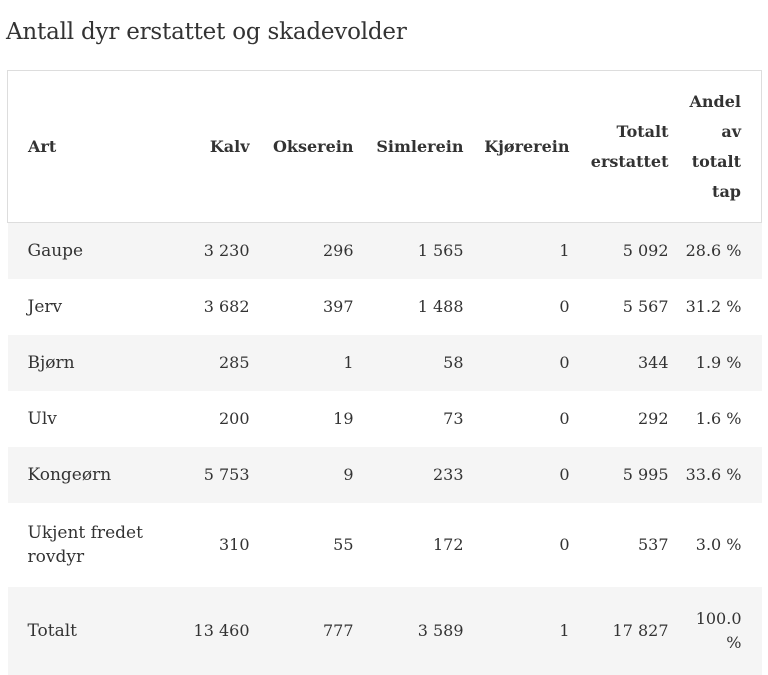  Describe the element at coordinates (69, 474) in the screenshot. I see `cell-art: Kongeørn` at that location.